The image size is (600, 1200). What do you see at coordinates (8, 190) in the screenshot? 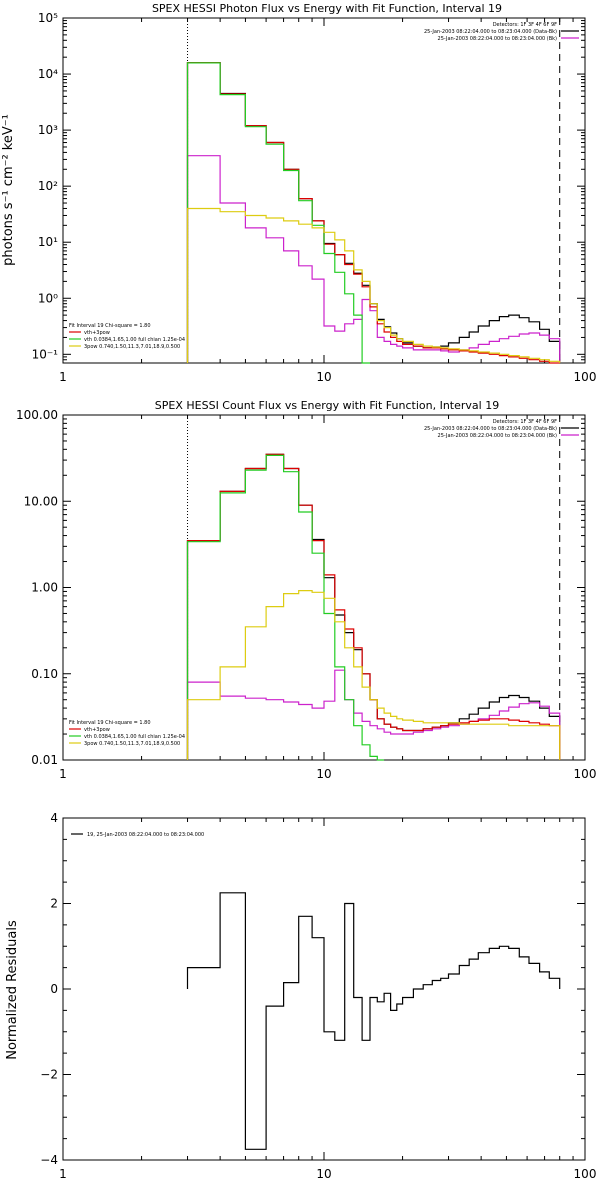
I see `photon-flux-y-label: photons s⁻¹ cm⁻² keV⁻¹` at bounding box center [8, 190].